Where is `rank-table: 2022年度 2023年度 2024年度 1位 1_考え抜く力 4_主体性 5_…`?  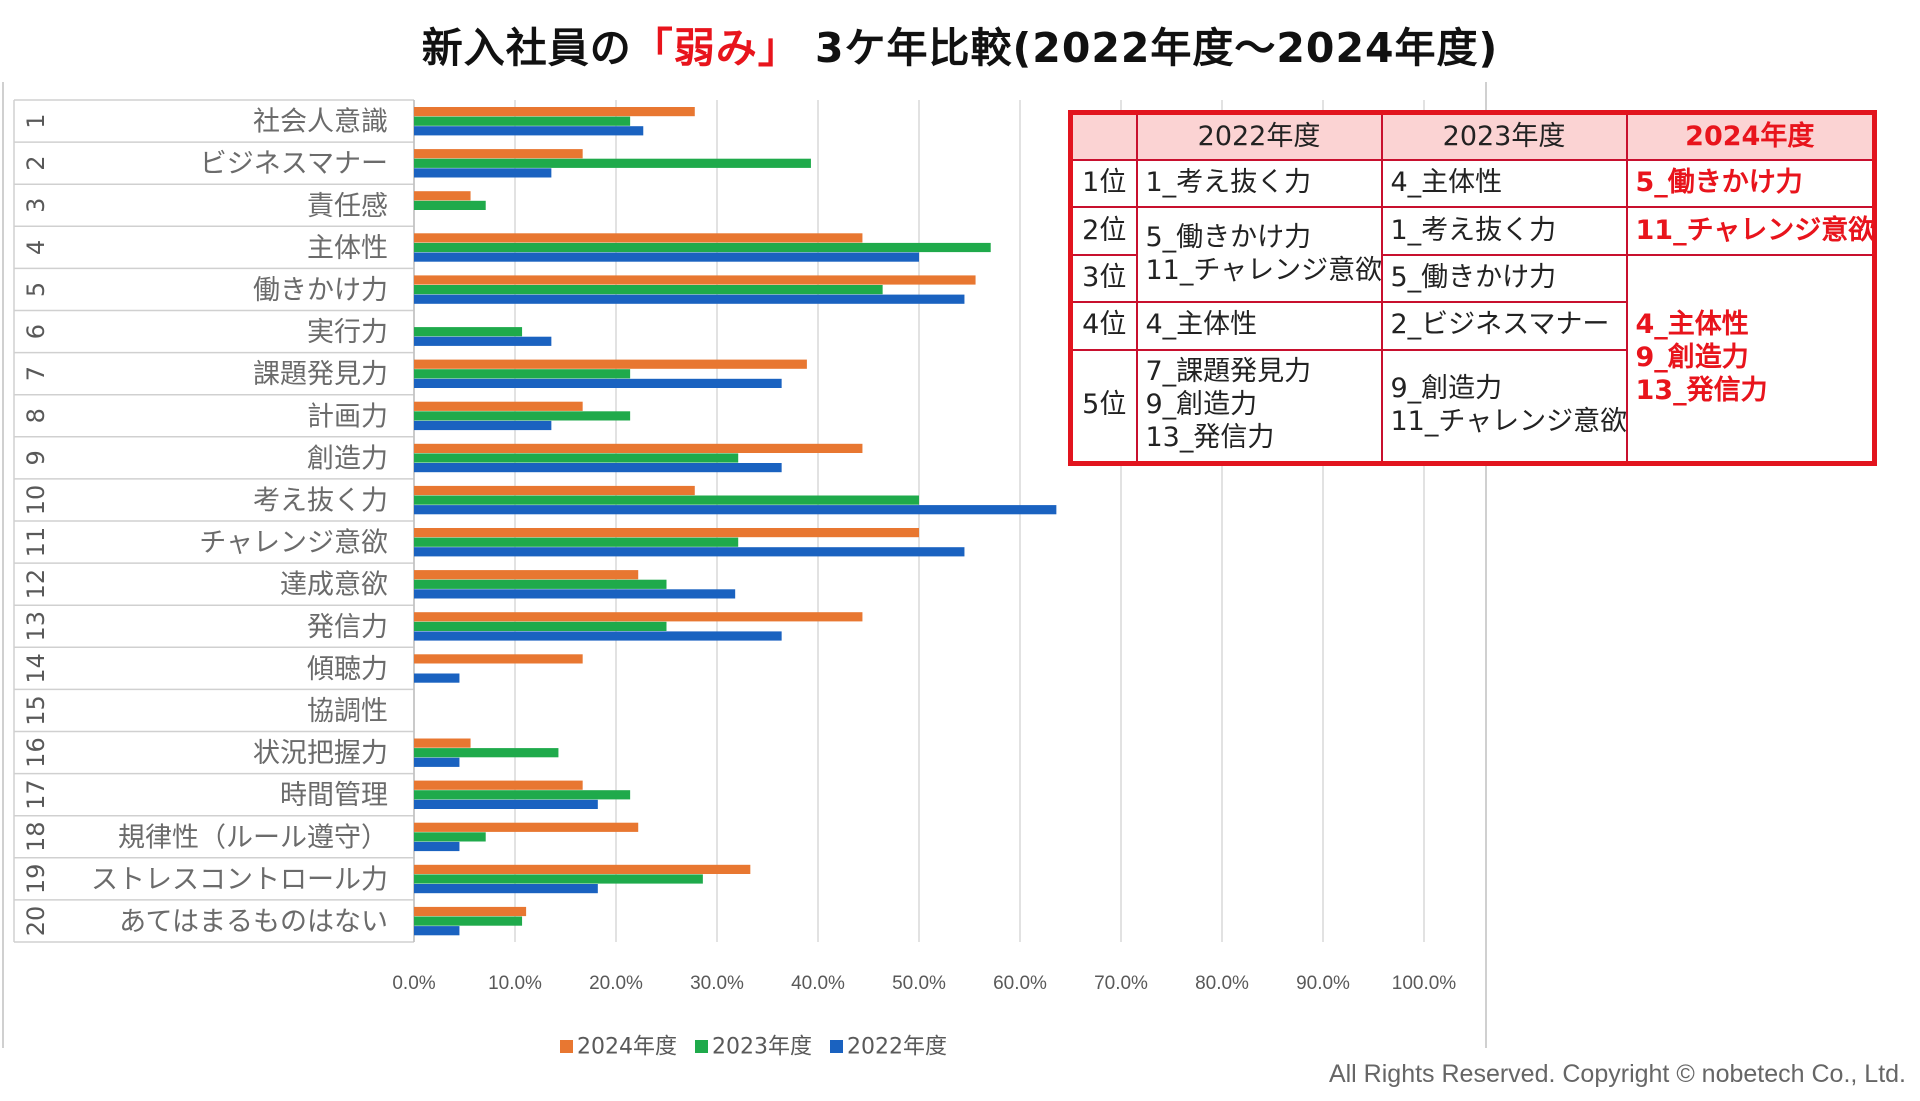
rank-table: 2022年度 2023年度 2024年度 1位 1_考え抜く力 4_主体性 5_… is located at coordinates (1472, 288).